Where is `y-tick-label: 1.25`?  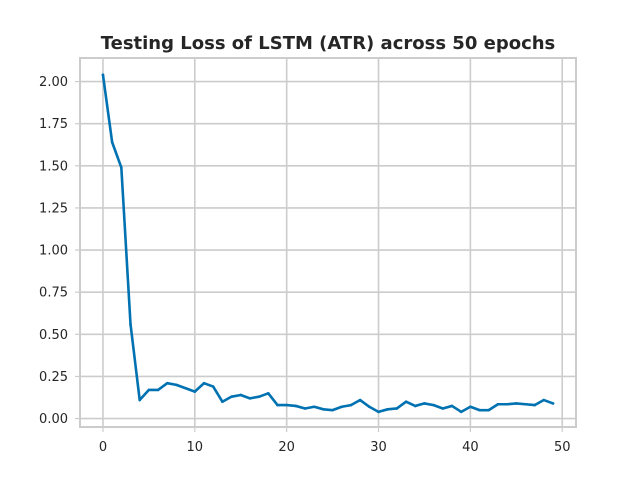 y-tick-label: 1.25 is located at coordinates (53, 208).